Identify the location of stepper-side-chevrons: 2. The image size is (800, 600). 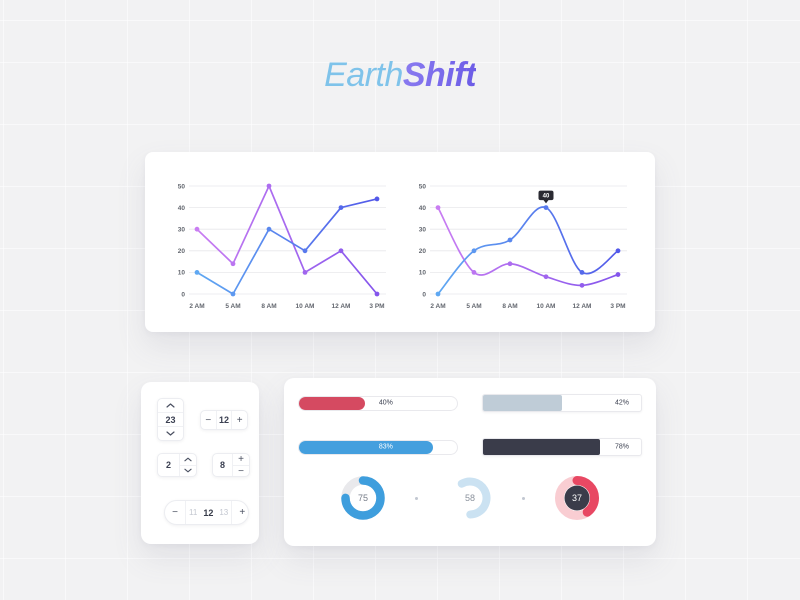
(177, 465).